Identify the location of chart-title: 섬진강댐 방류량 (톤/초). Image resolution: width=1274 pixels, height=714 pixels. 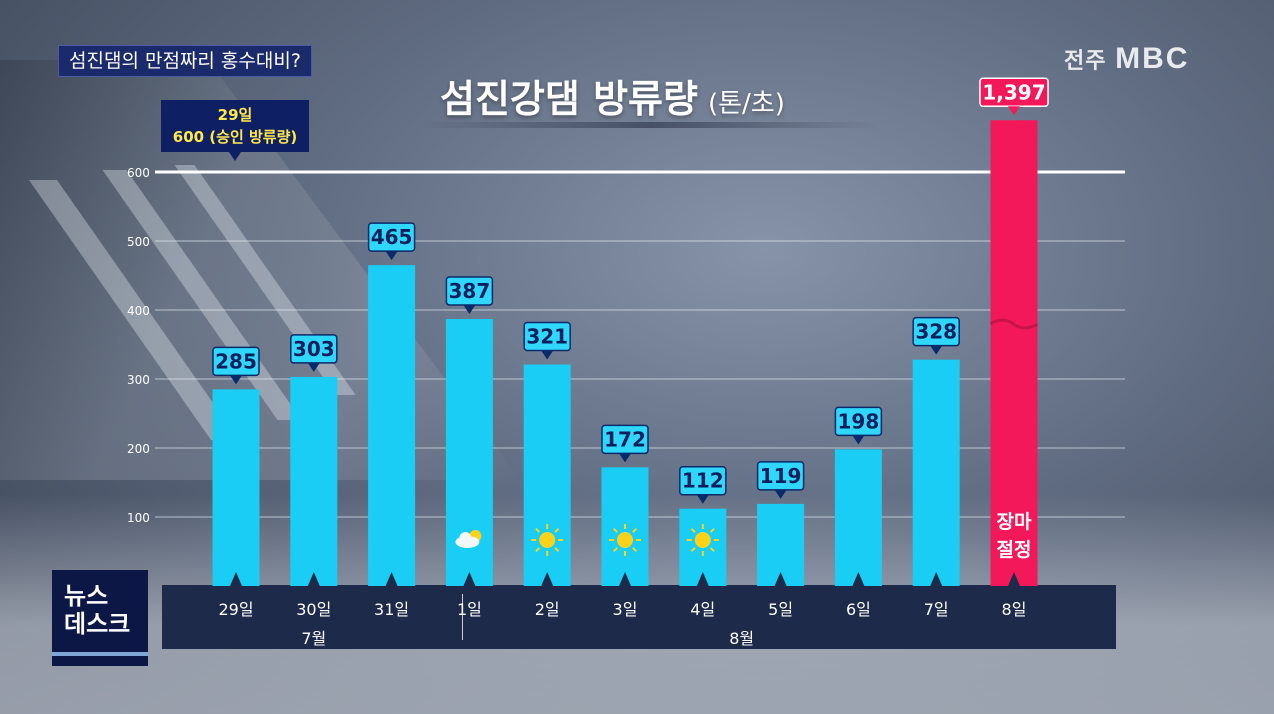
(612, 95).